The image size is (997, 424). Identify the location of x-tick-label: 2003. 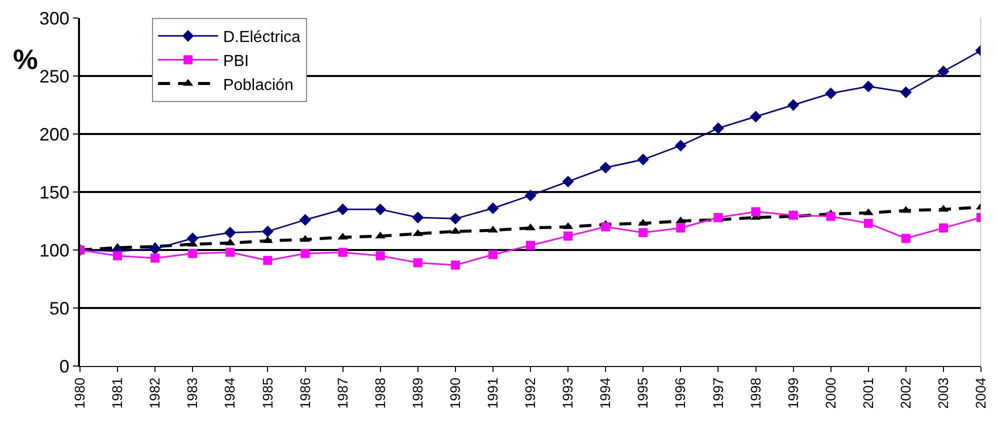
(943, 393).